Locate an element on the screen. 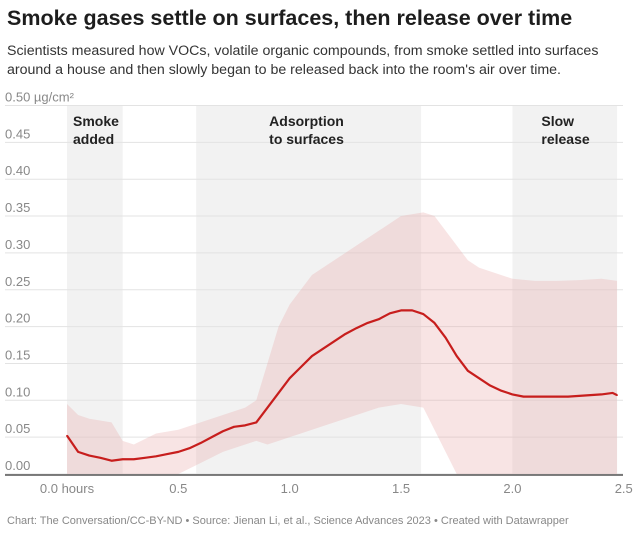 Image resolution: width=640 pixels, height=535 pixels. y-tick-label: 0.05 is located at coordinates (17, 428).